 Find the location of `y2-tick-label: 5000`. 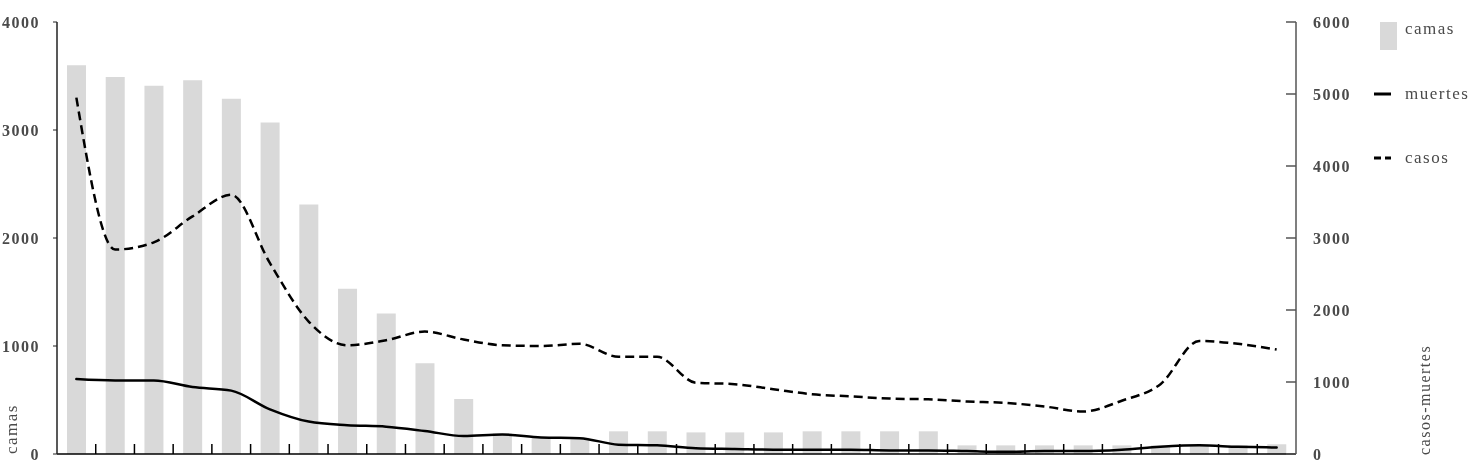

y2-tick-label: 5000 is located at coordinates (1332, 94).